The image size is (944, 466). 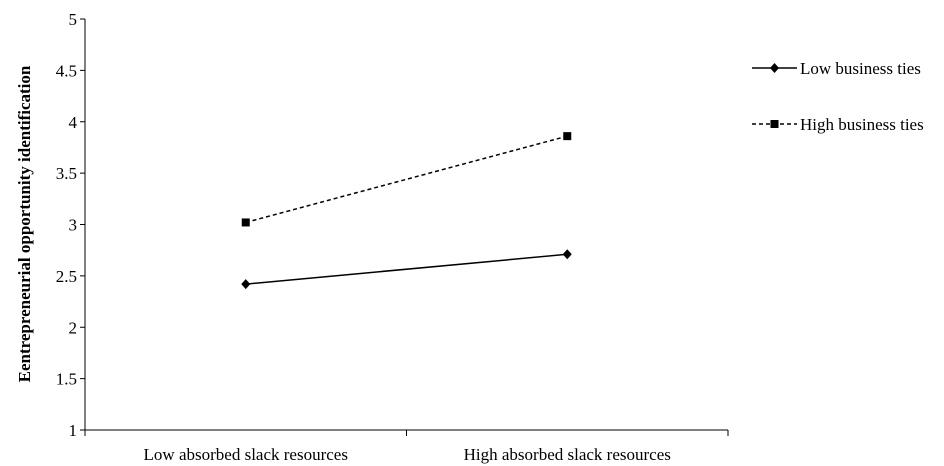 I want to click on y-tick-label: 3.5, so click(x=66, y=173).